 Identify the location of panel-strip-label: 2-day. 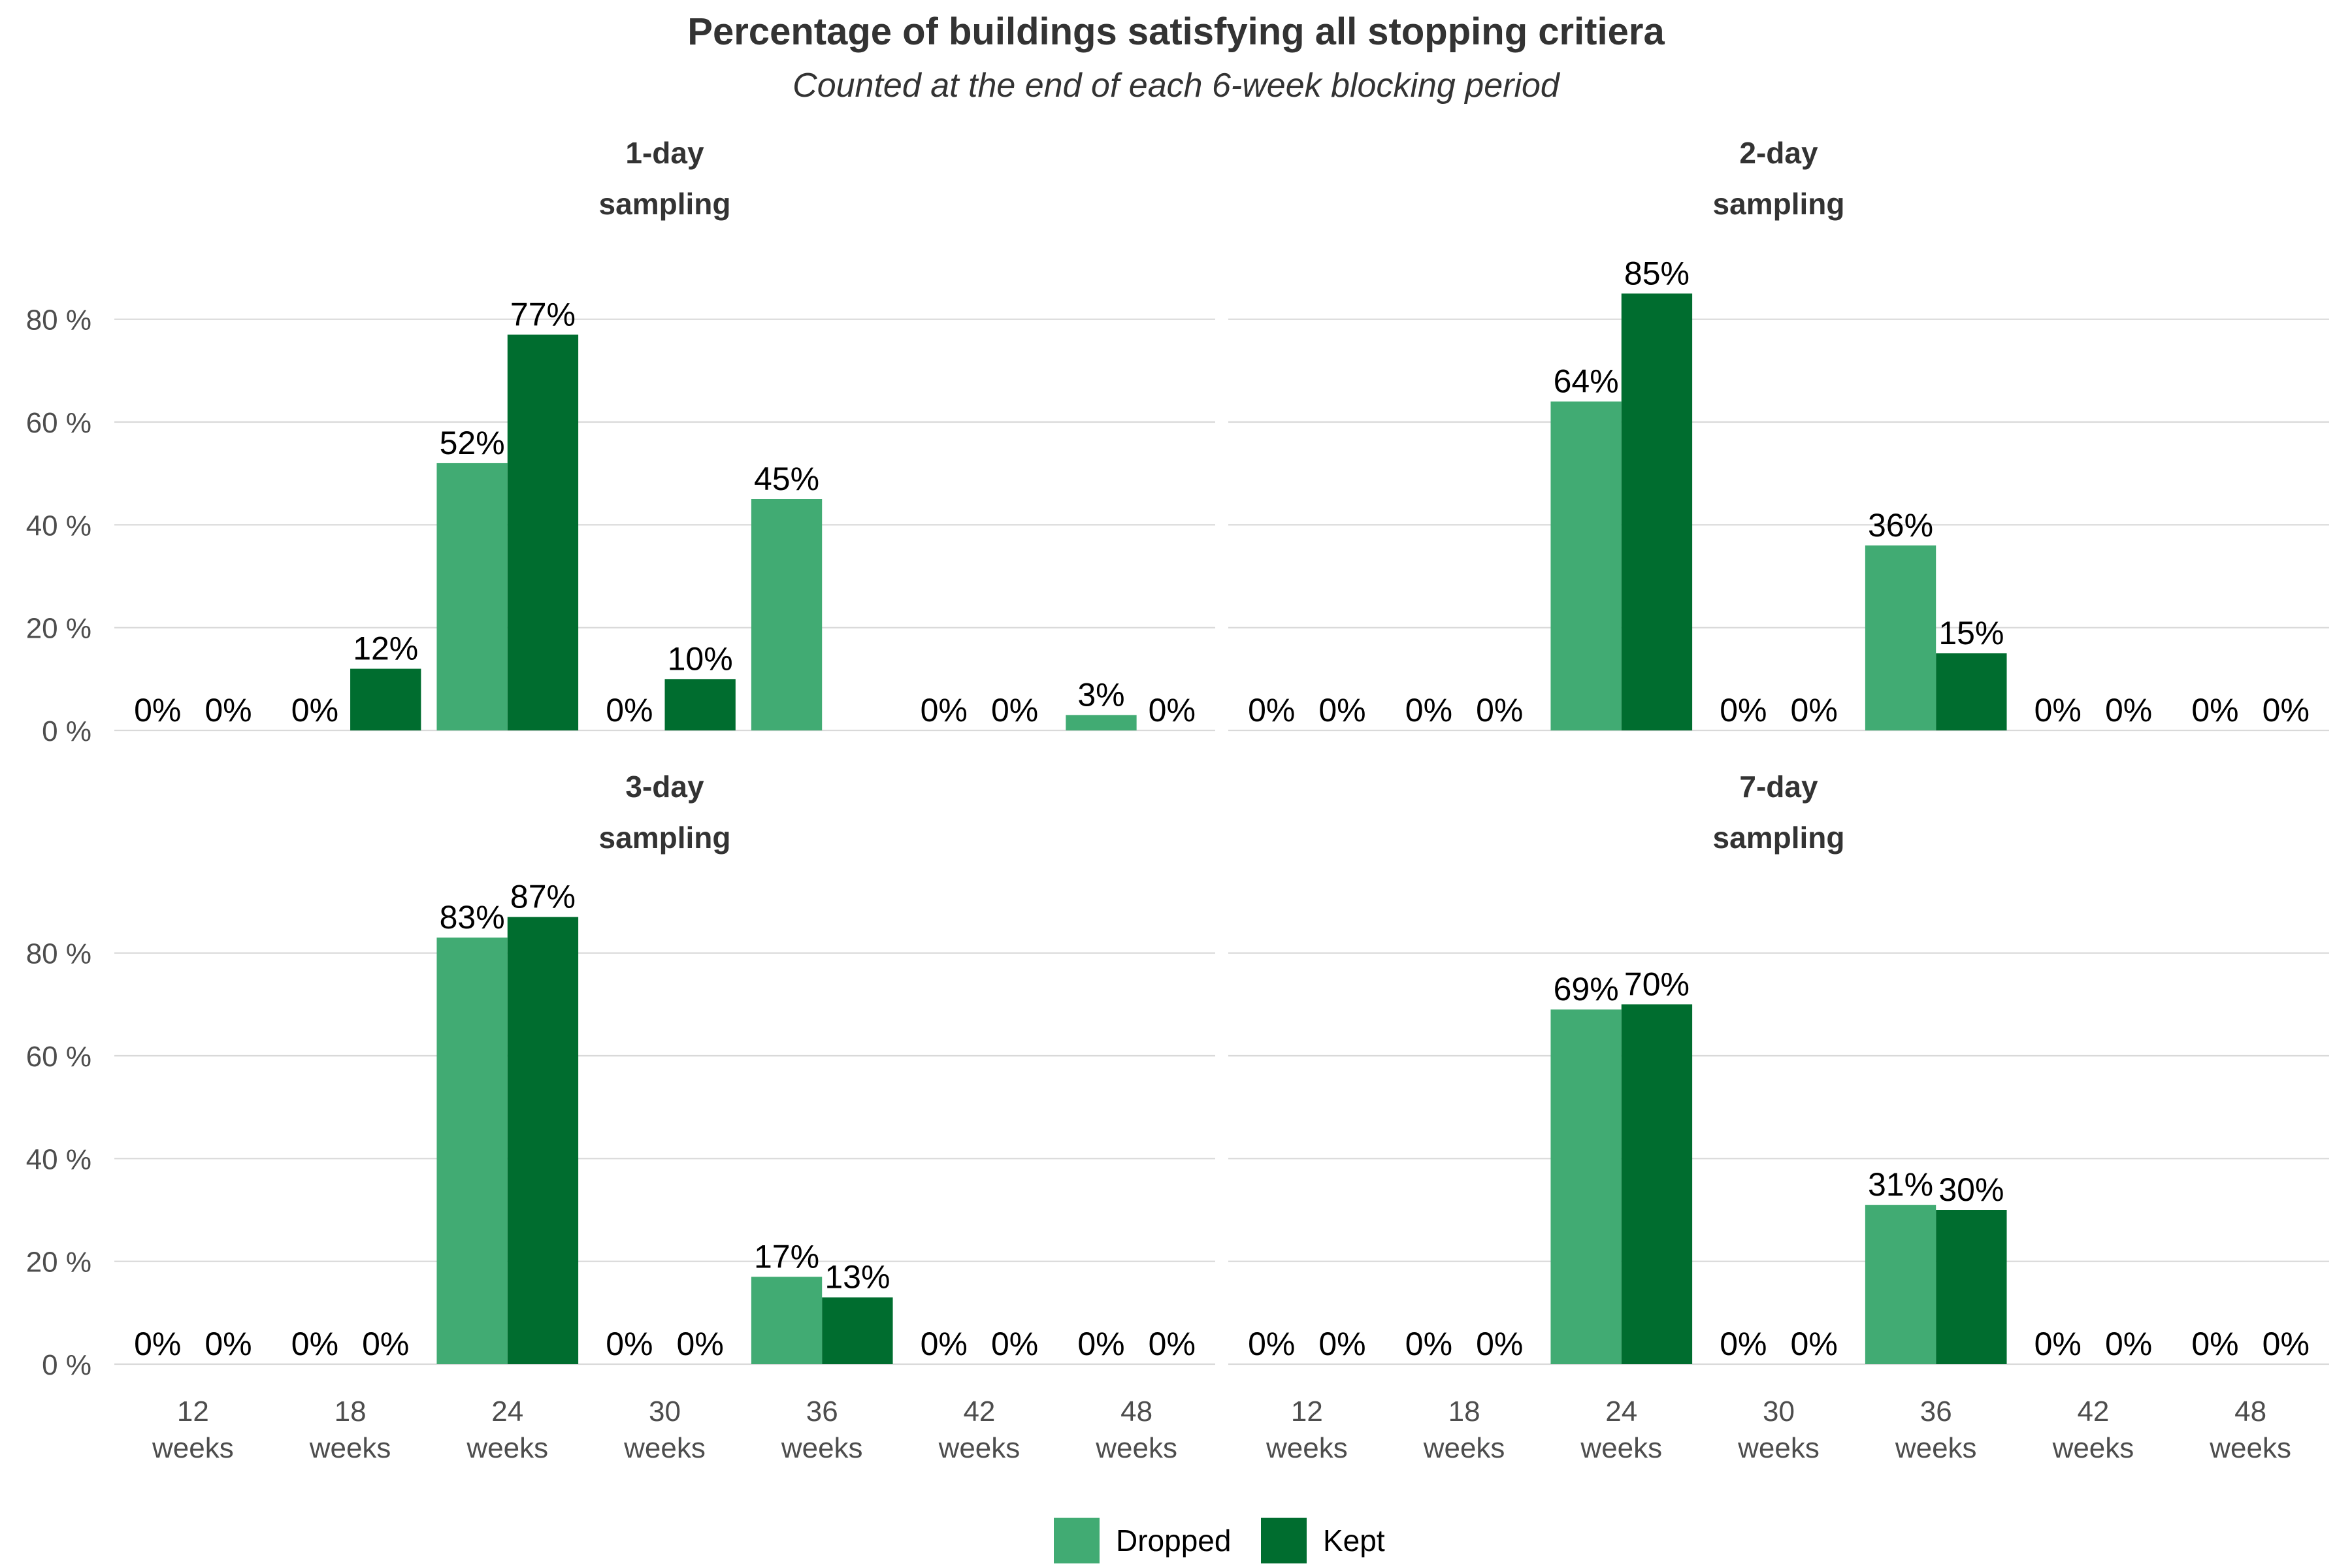
(1778, 153).